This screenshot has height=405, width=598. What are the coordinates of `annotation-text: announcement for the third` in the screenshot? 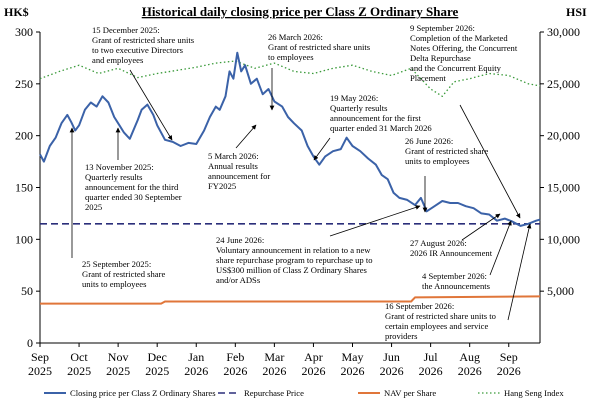 It's located at (132, 187).